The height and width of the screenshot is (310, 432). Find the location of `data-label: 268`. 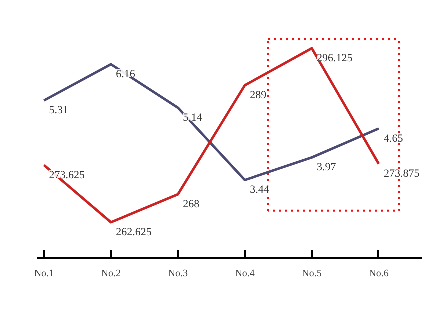

data-label: 268 is located at coordinates (191, 204).